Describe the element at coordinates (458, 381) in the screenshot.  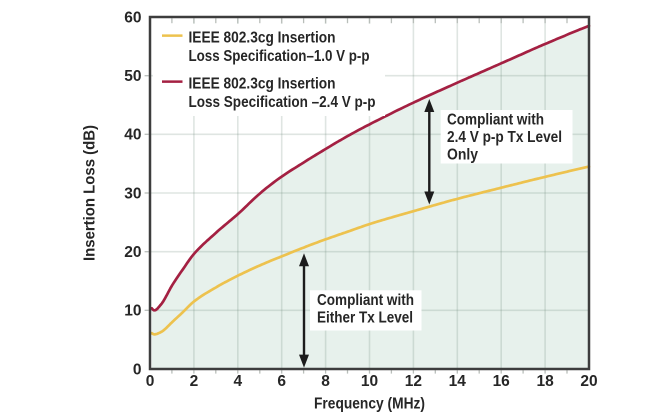
I see `svg-text: 14` at that location.